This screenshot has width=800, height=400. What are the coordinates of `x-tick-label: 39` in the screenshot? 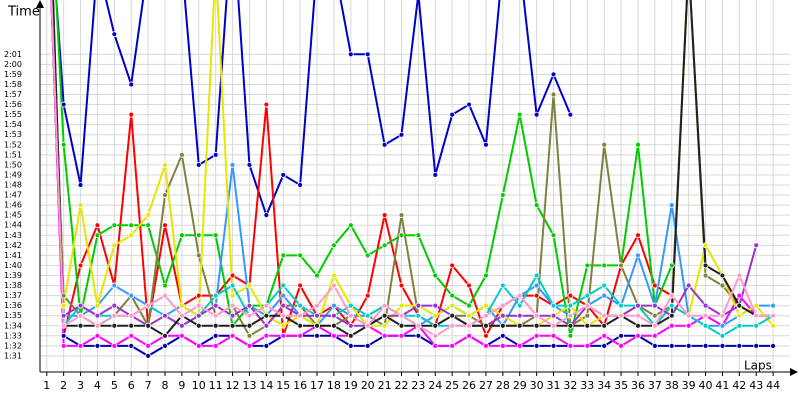 It's located at (689, 385).